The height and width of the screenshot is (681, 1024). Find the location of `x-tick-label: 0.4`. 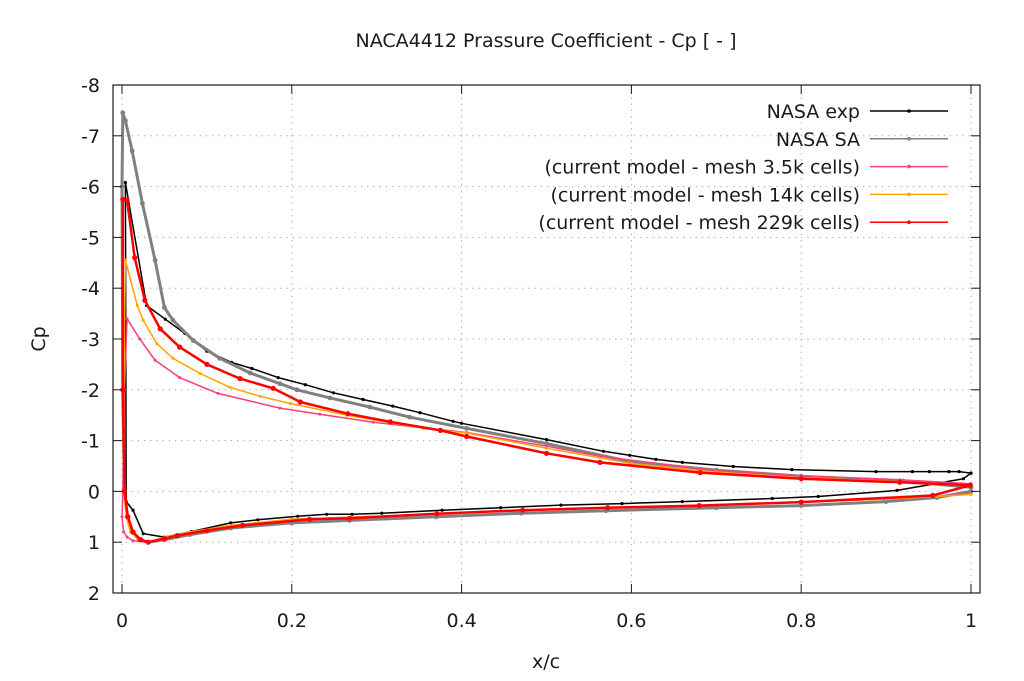

x-tick-label: 0.4 is located at coordinates (461, 621).